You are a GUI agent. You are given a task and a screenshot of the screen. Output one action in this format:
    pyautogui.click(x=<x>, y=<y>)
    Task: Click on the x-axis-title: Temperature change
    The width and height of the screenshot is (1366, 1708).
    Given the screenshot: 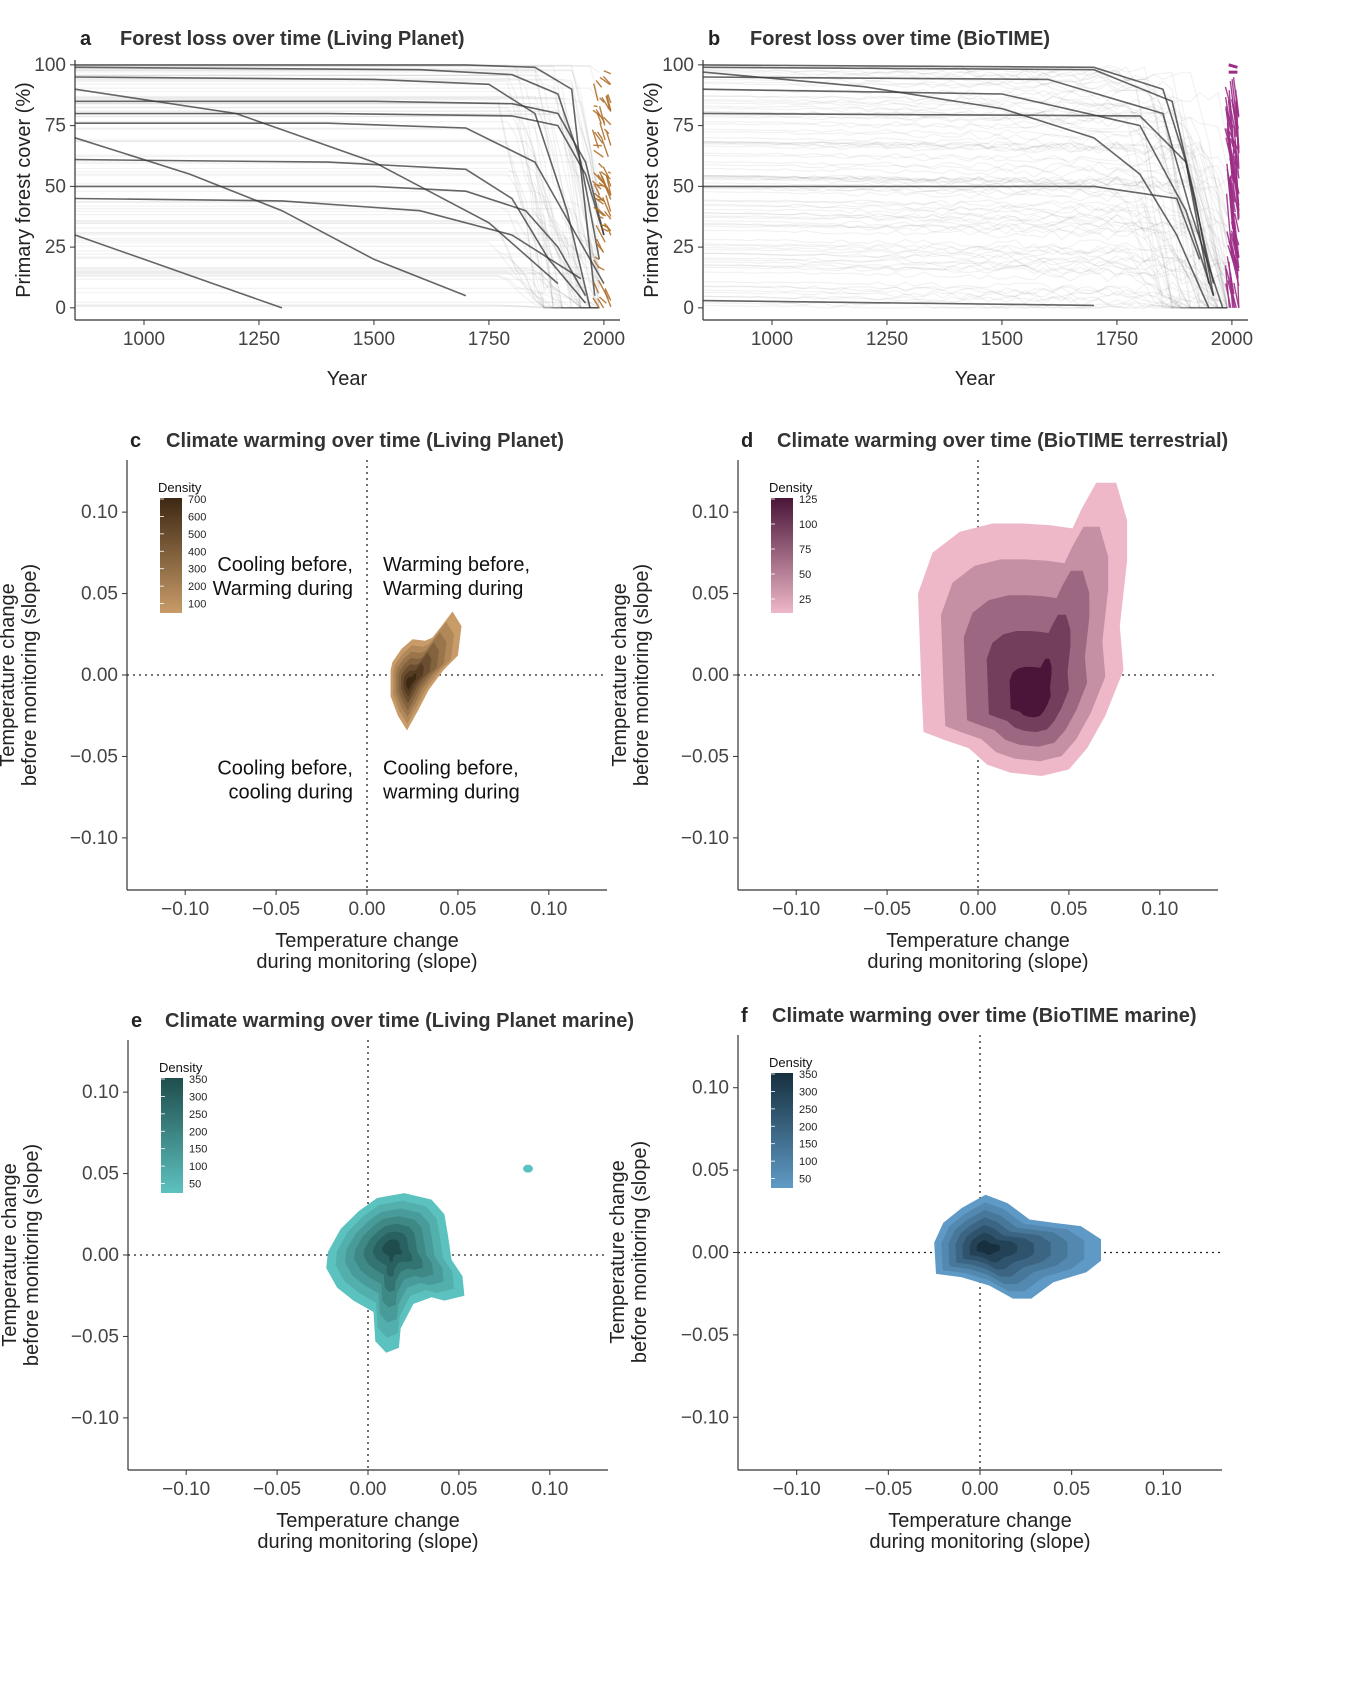 What is the action you would take?
    pyautogui.click(x=367, y=1521)
    